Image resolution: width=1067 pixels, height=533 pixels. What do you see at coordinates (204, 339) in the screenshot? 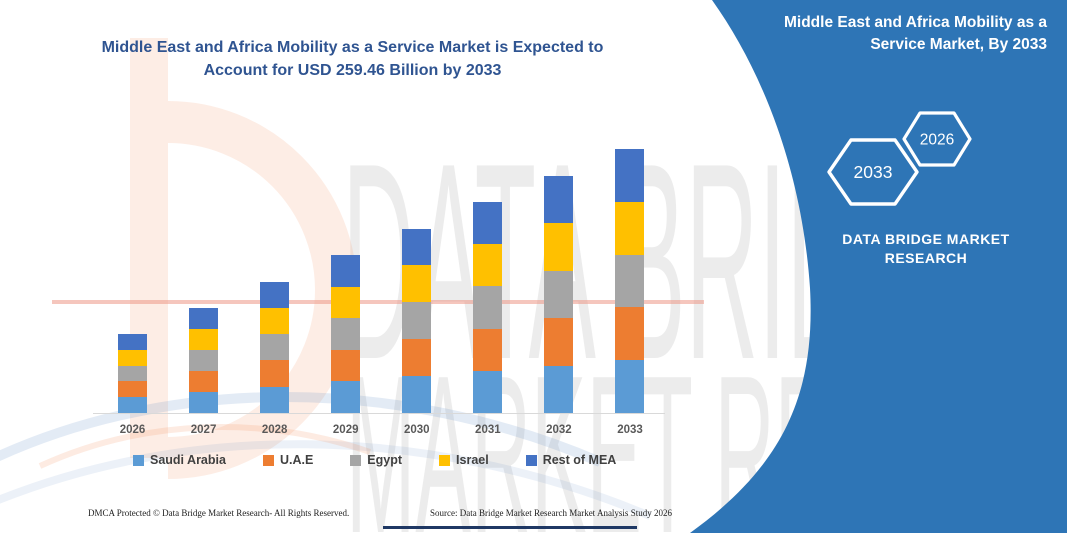
I see `bar-segment-israel-2027` at bounding box center [204, 339].